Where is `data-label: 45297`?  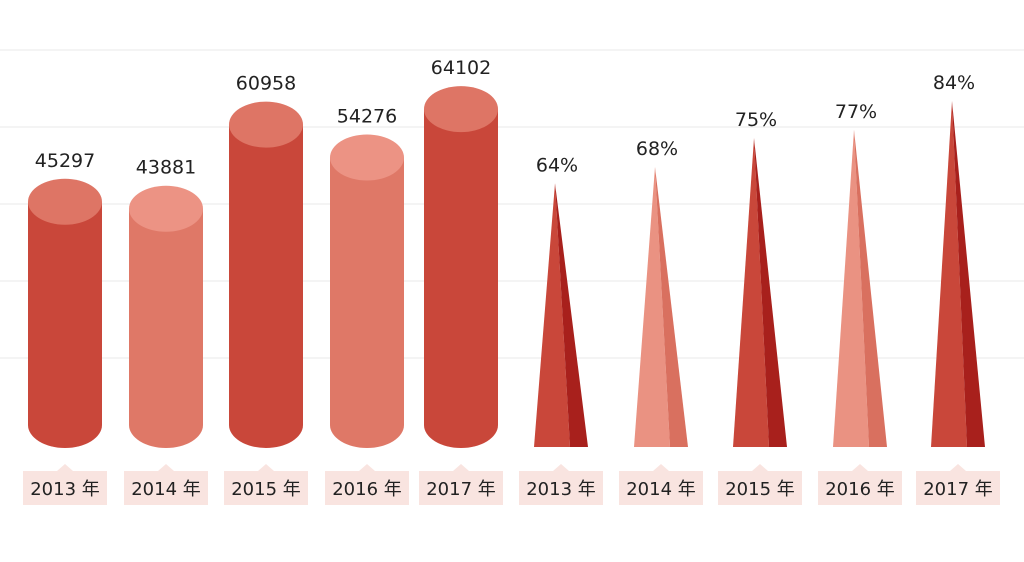
data-label: 45297 is located at coordinates (65, 161).